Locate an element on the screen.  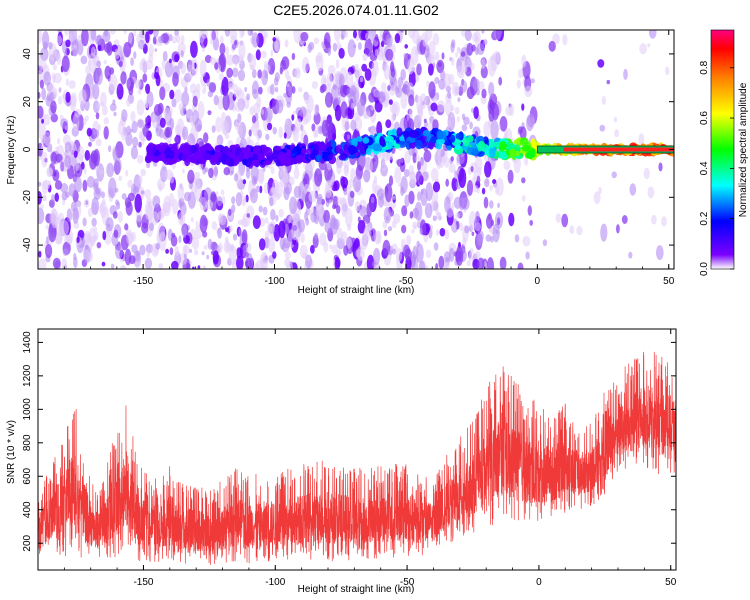
snr-x-tick-label: 50 is located at coordinates (671, 582).